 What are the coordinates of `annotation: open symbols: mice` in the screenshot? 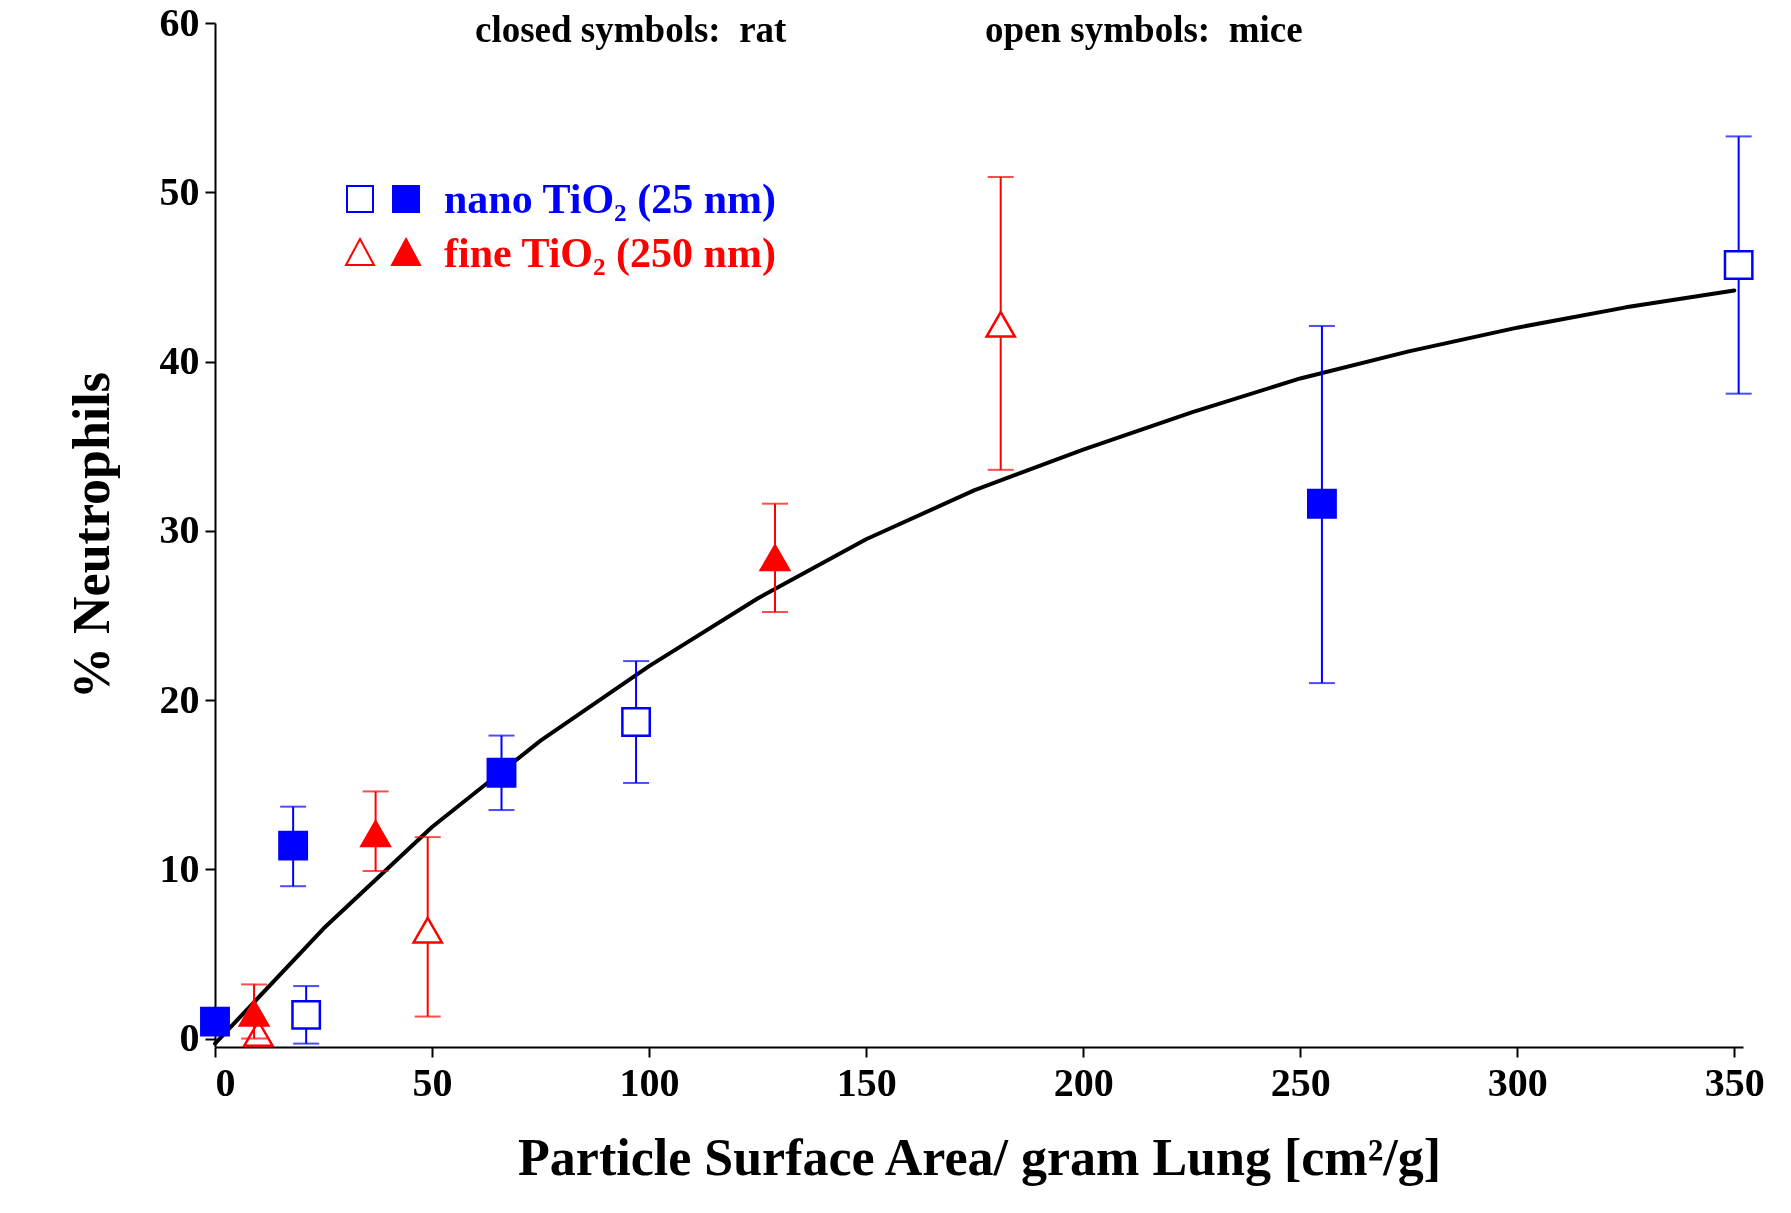 It's located at (1144, 29).